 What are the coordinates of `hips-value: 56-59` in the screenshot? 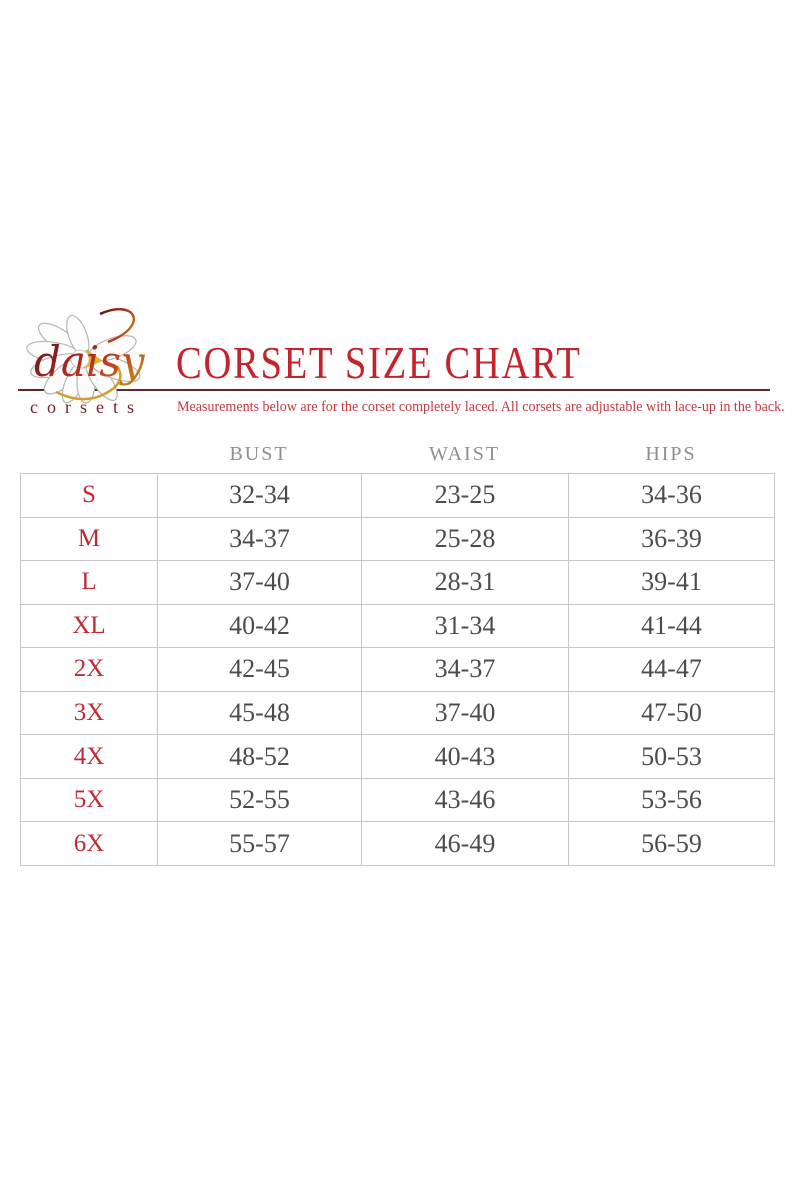 It's located at (671, 843).